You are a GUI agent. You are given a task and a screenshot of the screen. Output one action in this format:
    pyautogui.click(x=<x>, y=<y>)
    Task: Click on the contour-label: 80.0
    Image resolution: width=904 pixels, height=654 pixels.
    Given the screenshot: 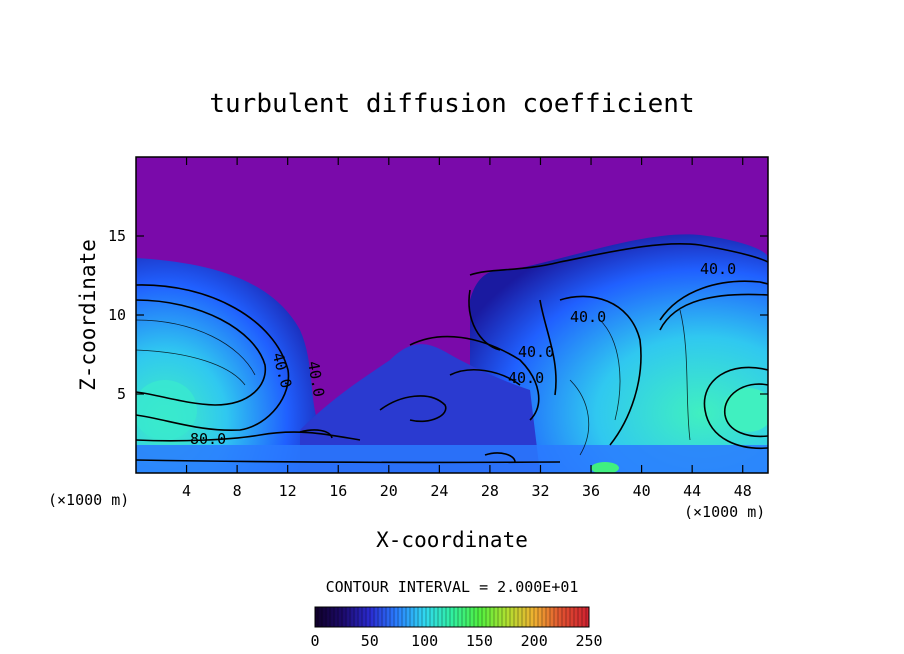 What is the action you would take?
    pyautogui.click(x=208, y=439)
    